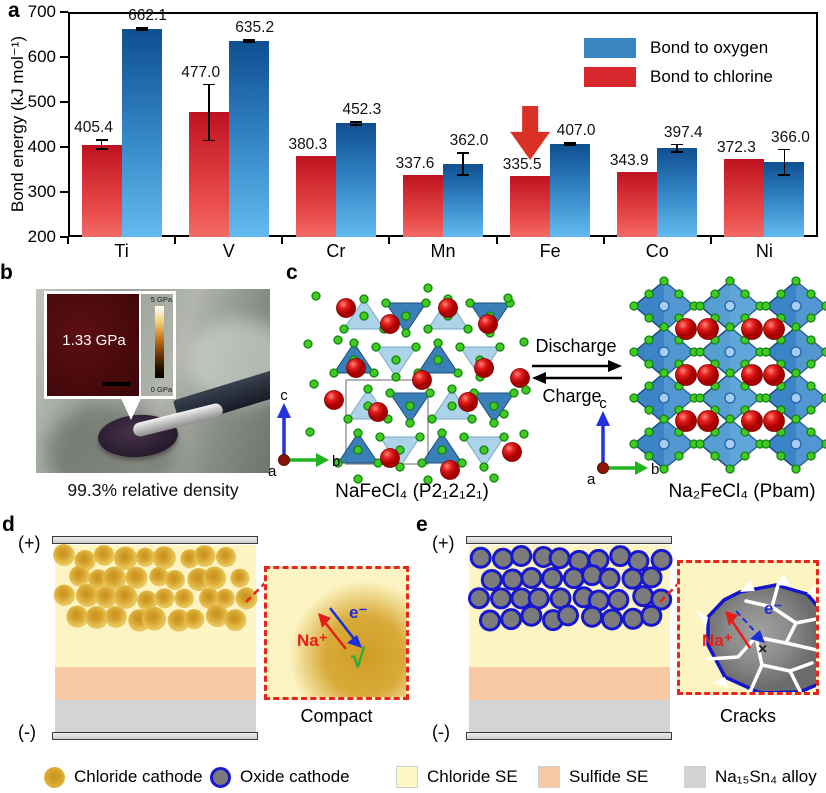 Image resolution: width=826 pixels, height=793 pixels. I want to click on y-tick-label: 300, so click(41, 191).